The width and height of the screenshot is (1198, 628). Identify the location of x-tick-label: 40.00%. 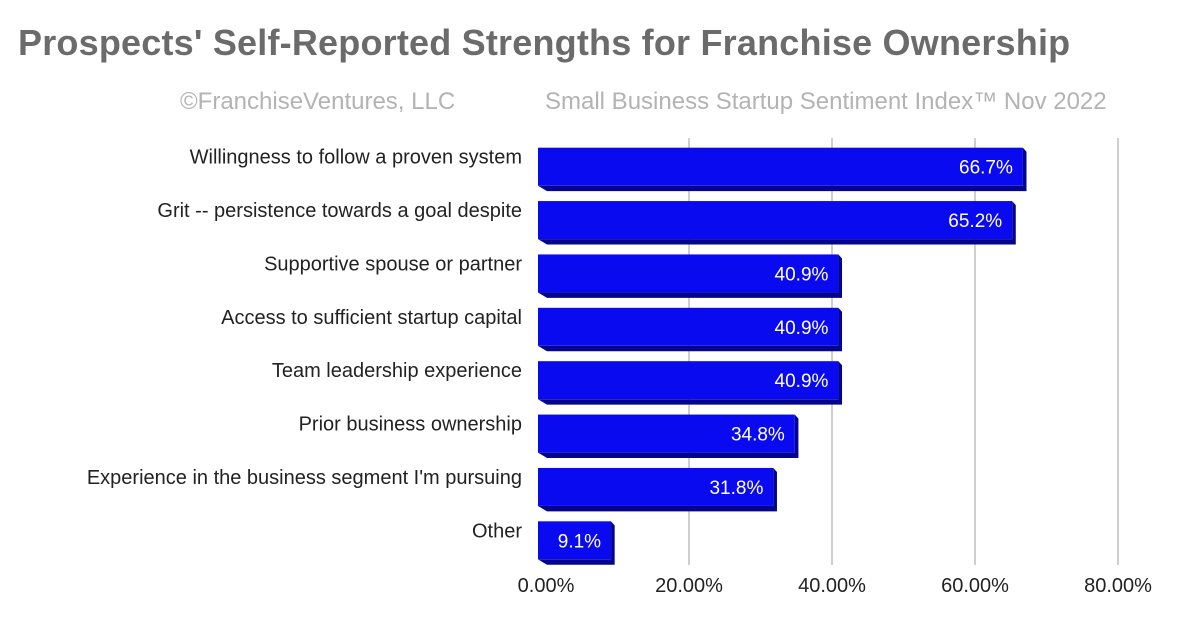
(832, 586).